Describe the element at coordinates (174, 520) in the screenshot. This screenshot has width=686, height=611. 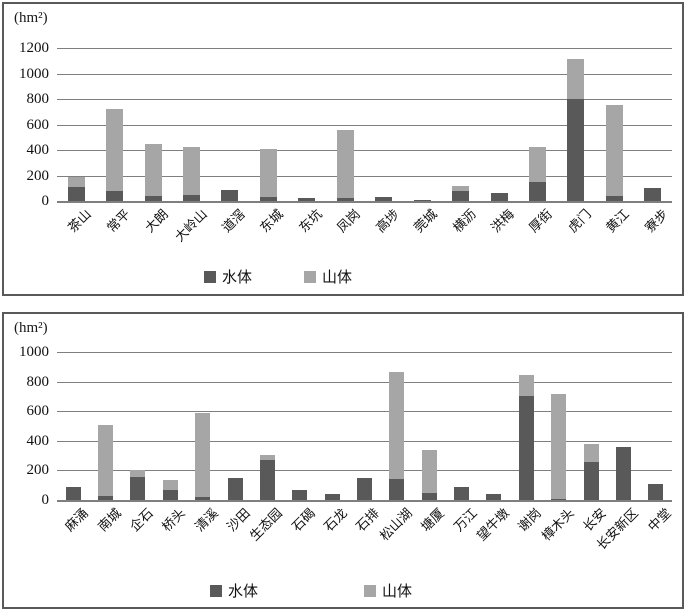
I see `x-axis-category-label: 桥头` at that location.